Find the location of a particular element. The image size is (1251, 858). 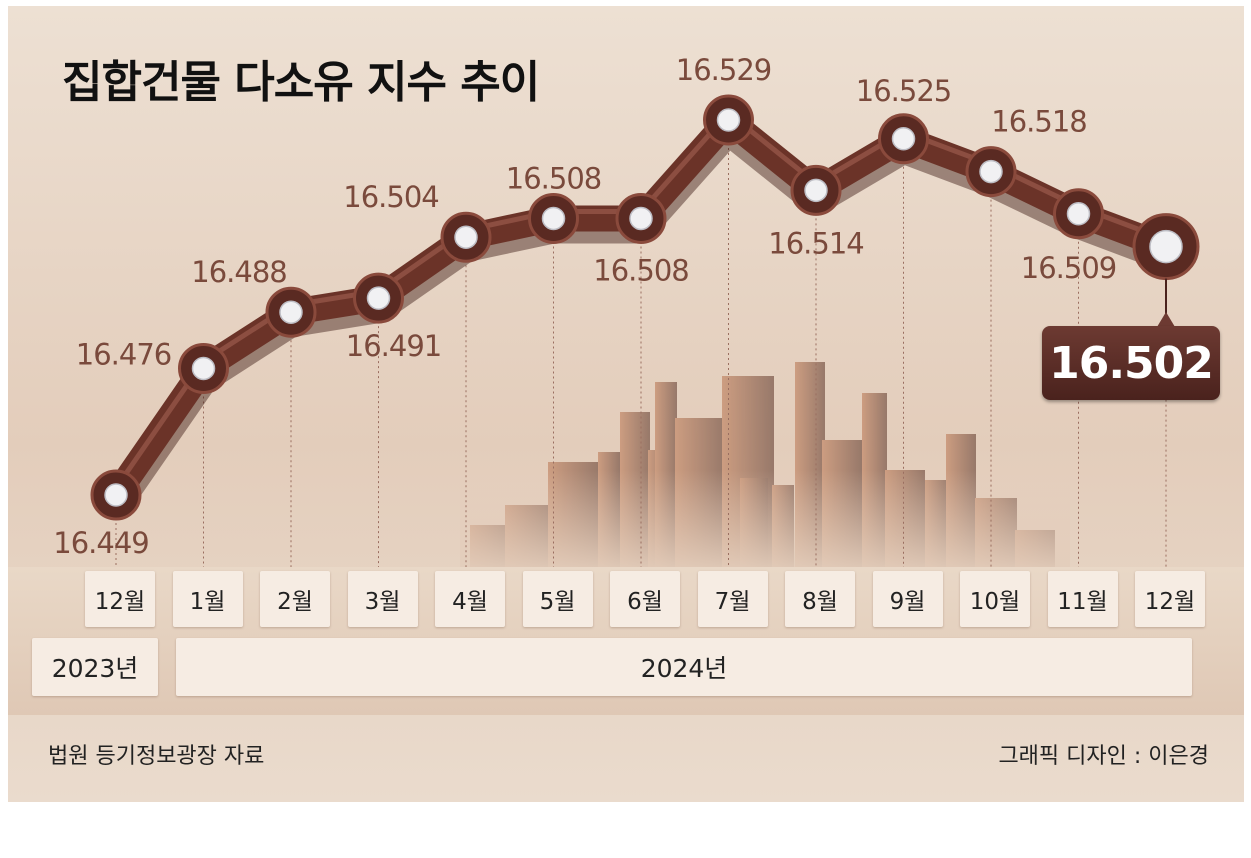

graphic-credit: 그래픽 디자인 : 이은경 is located at coordinates (1103, 756).